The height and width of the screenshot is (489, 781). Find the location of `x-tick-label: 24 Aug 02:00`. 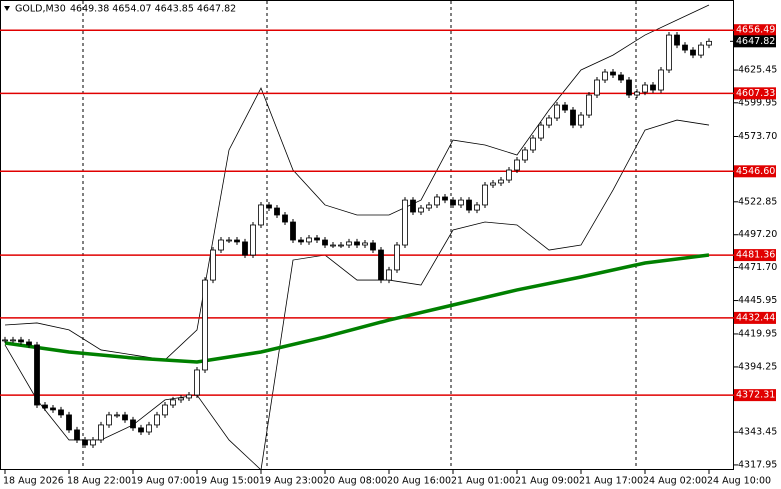

x-tick-label: 24 Aug 02:00 is located at coordinates (675, 481).